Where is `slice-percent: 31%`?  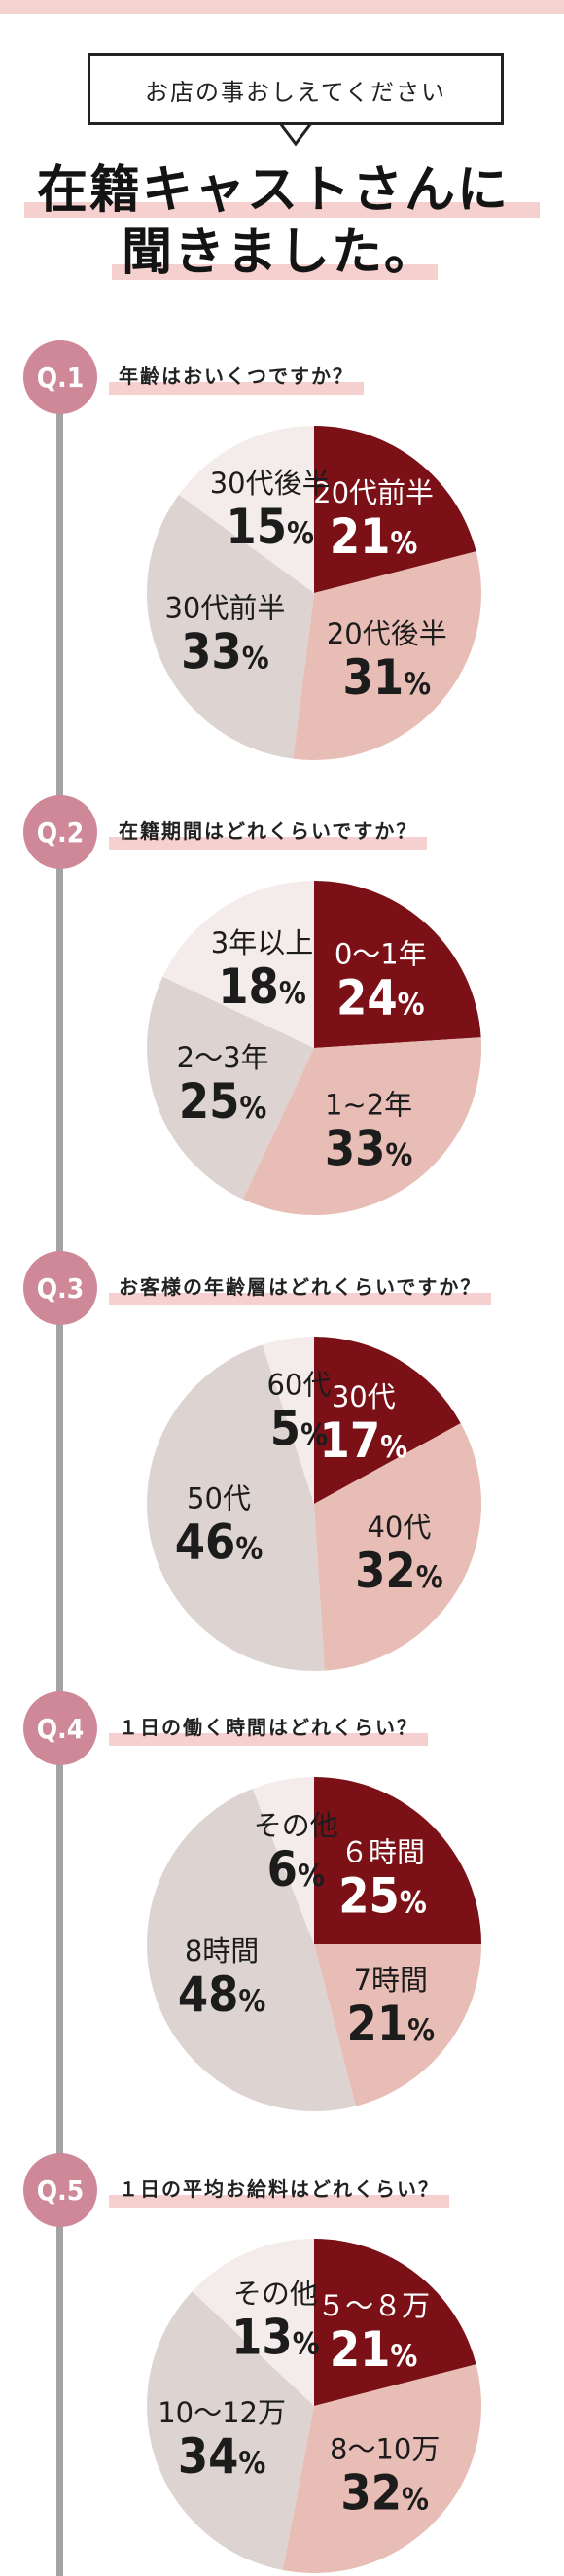 slice-percent: 31% is located at coordinates (387, 677).